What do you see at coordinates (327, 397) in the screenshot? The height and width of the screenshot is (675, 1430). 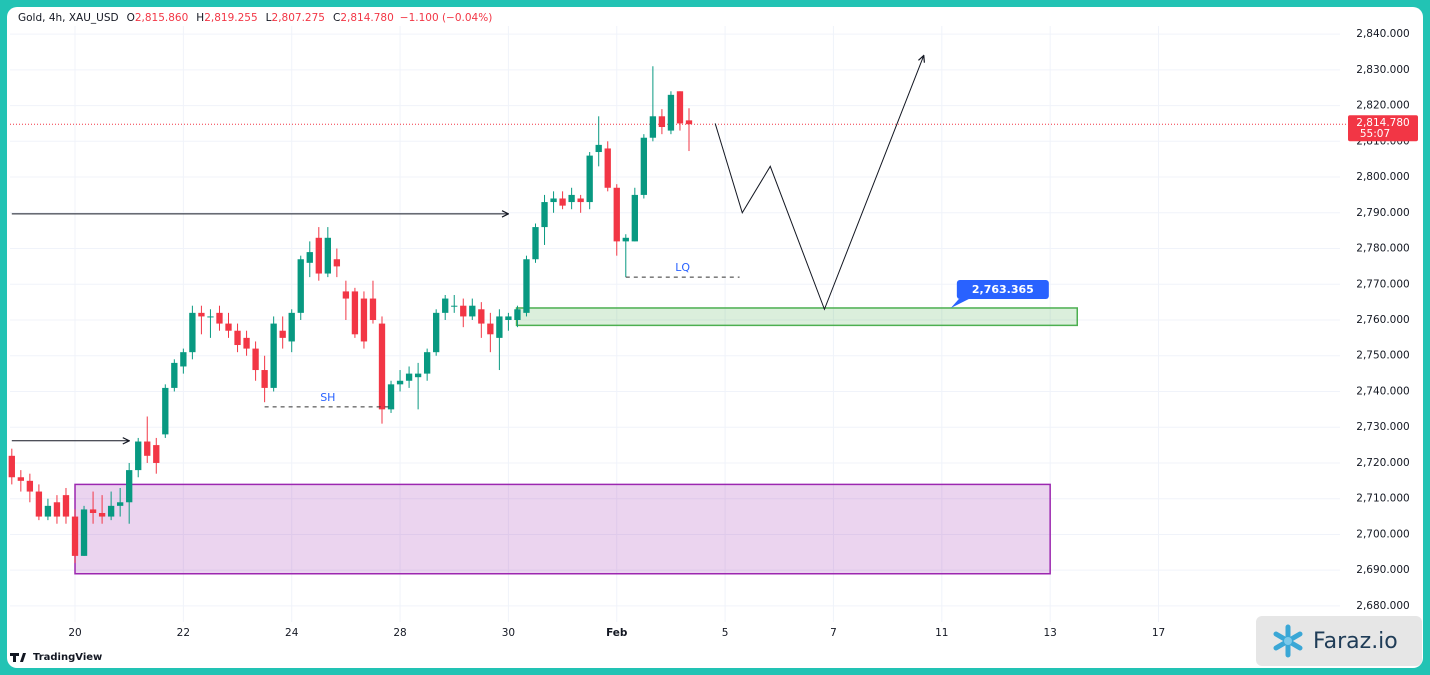 I see `level-label: SH` at bounding box center [327, 397].